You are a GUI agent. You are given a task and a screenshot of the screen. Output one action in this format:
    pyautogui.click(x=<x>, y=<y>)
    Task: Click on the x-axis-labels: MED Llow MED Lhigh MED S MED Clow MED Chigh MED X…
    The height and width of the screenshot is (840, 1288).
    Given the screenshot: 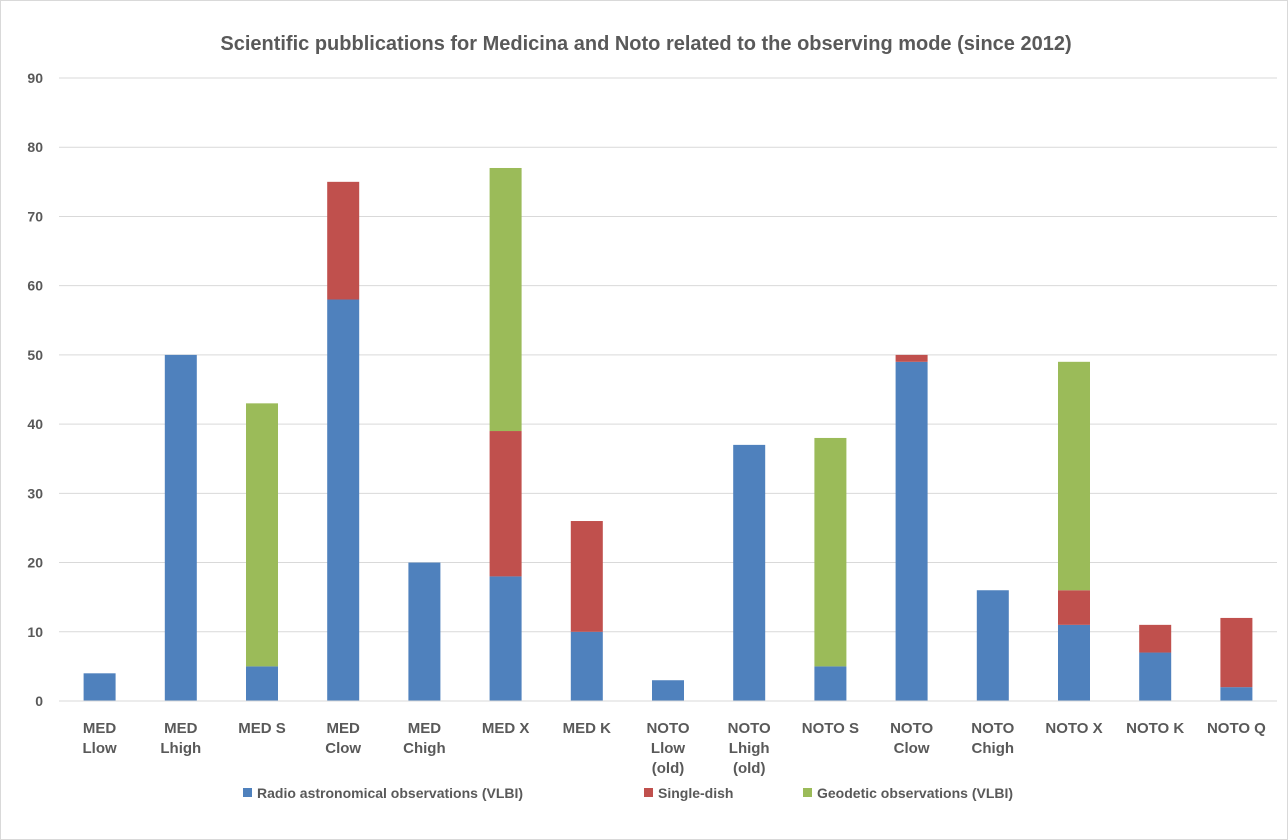 What is the action you would take?
    pyautogui.click(x=675, y=748)
    